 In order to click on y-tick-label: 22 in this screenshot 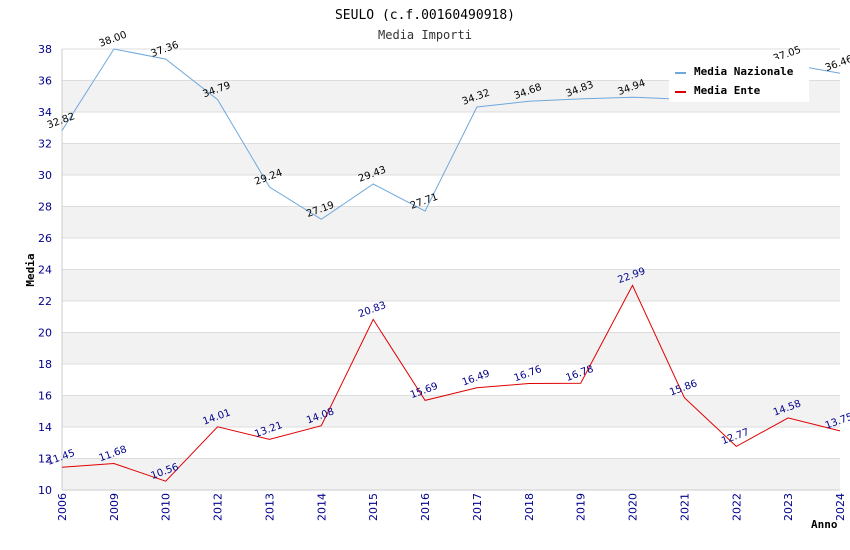, I will do `click(45, 301)`.